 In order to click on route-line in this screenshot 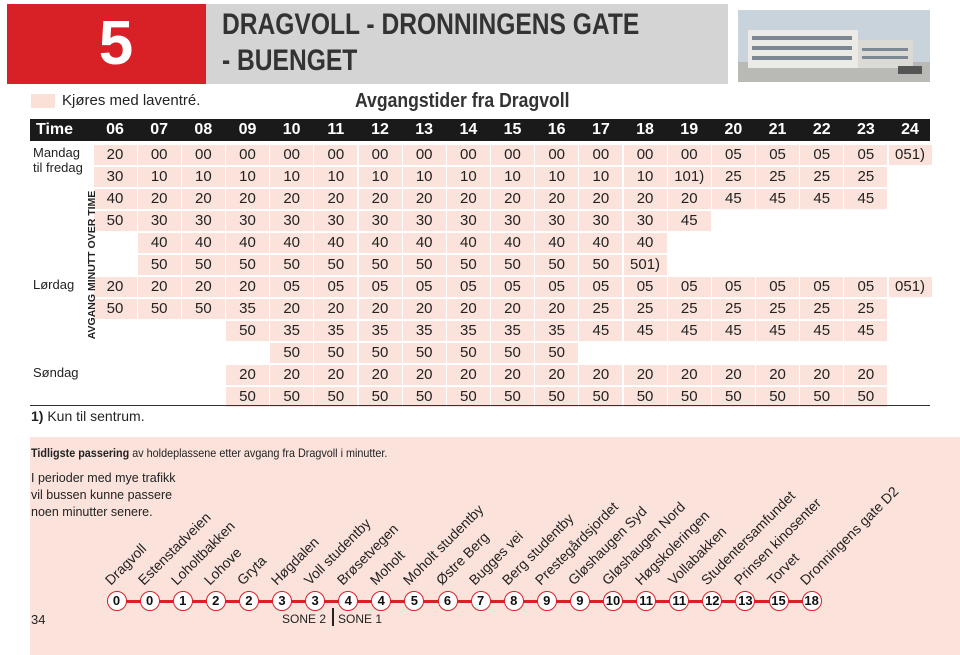, I will do `click(463, 601)`.